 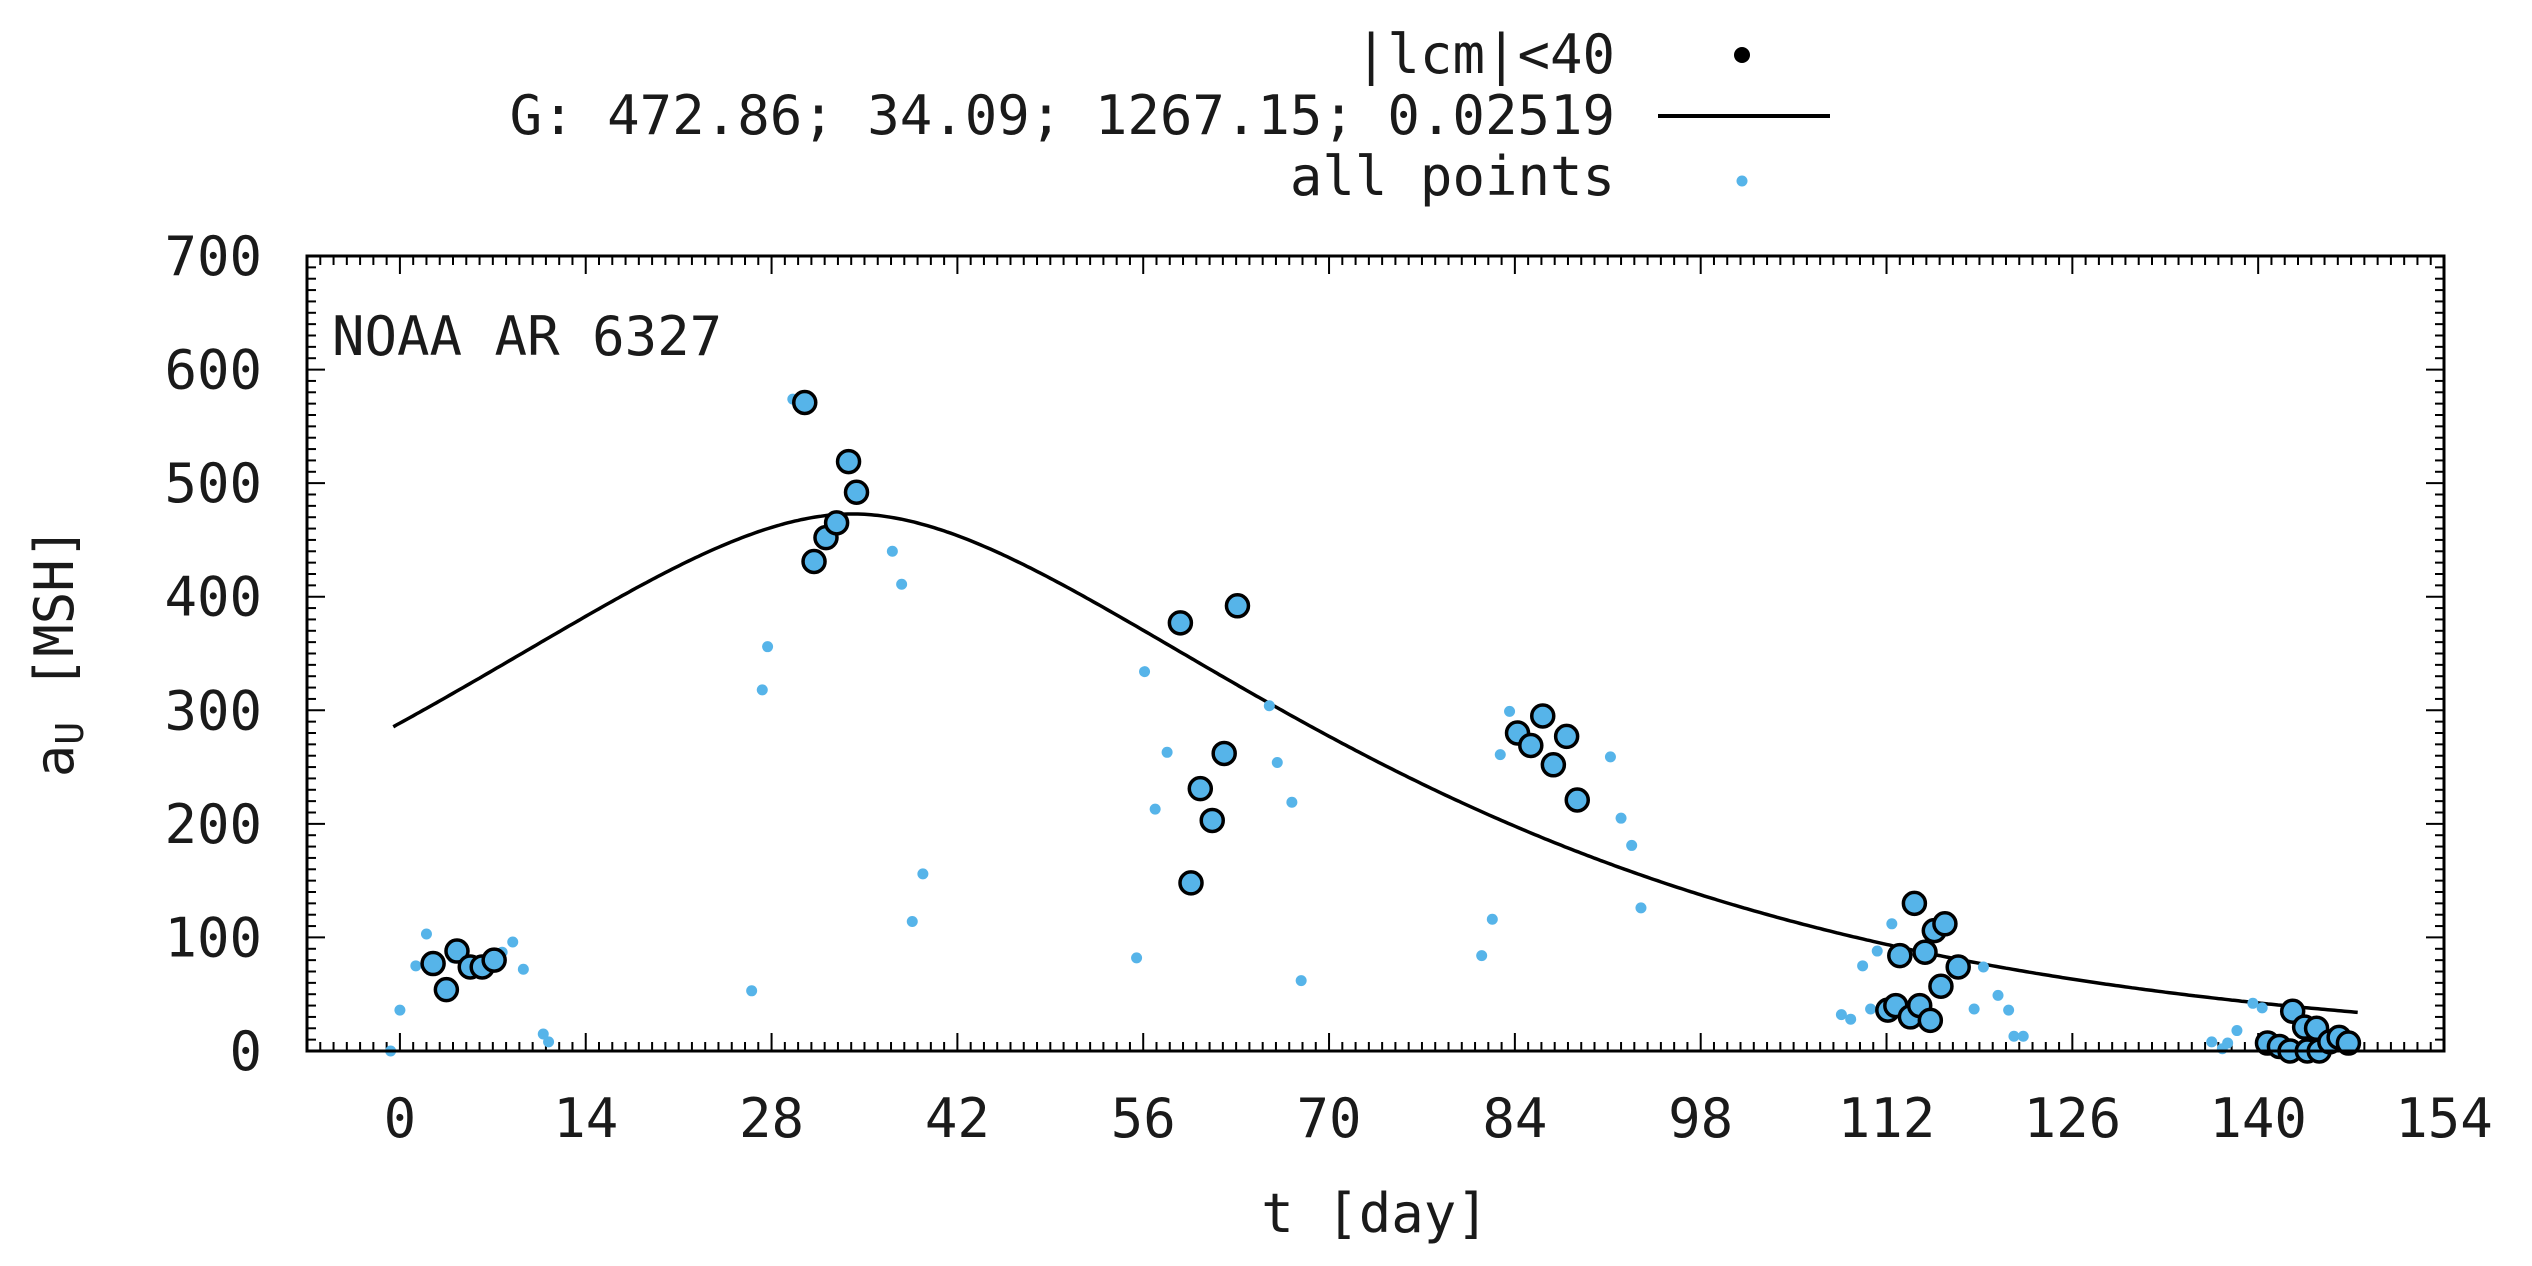 What do you see at coordinates (400, 1118) in the screenshot?
I see `x-tick-label: 0` at bounding box center [400, 1118].